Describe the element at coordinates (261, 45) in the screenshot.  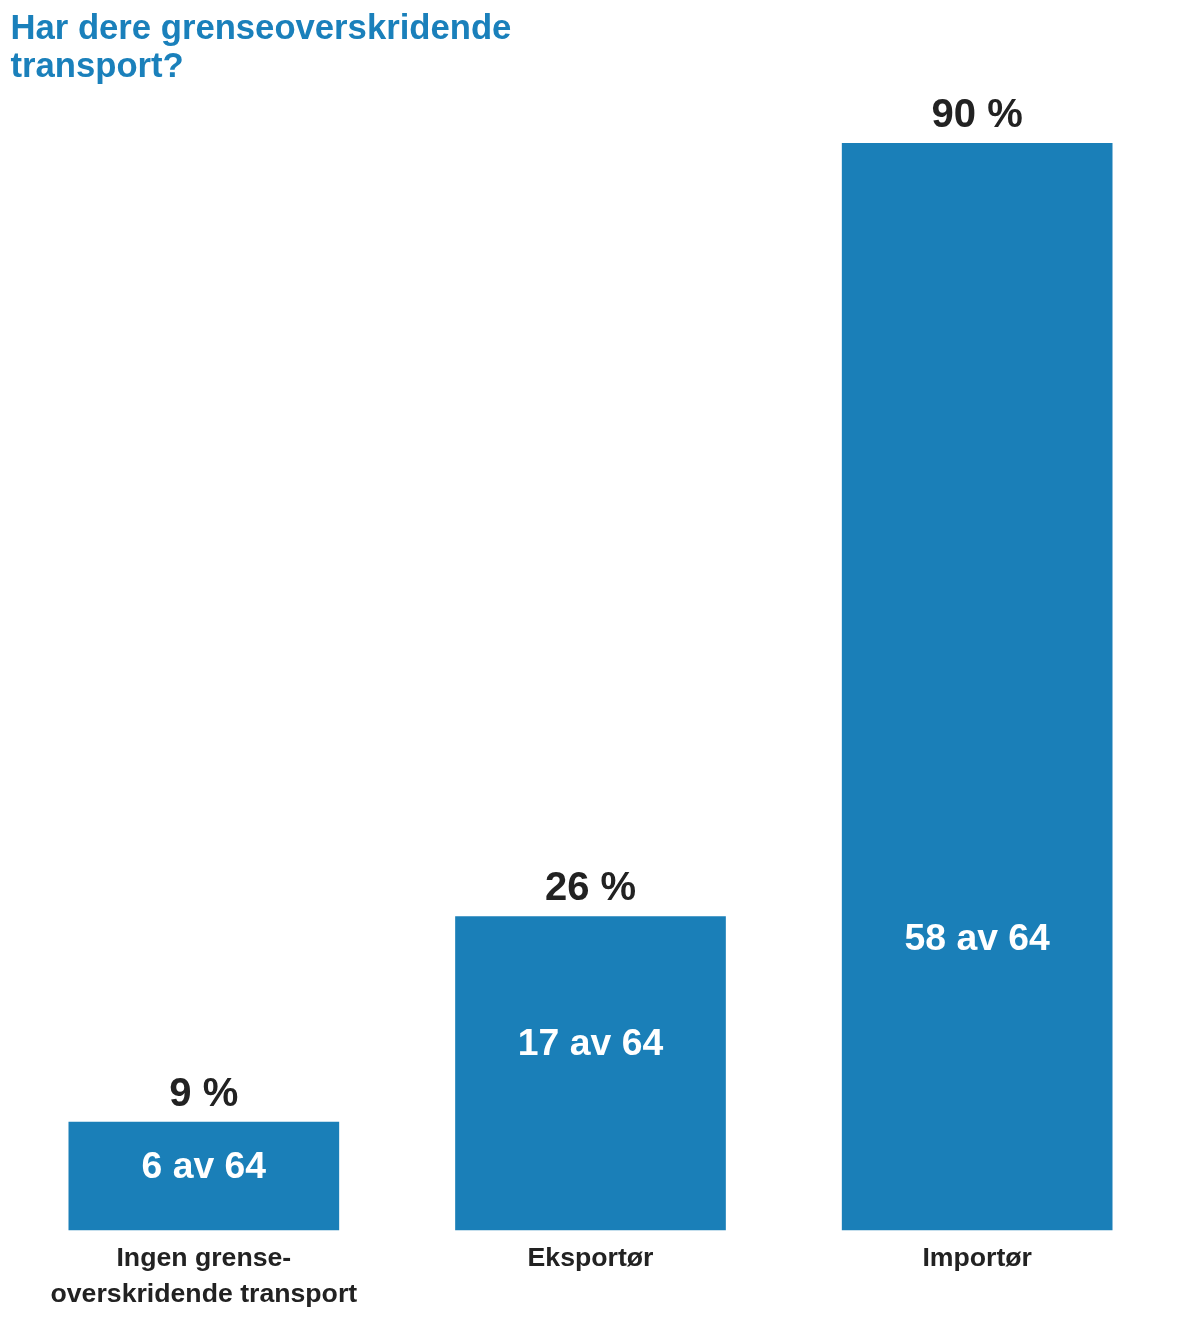
I see `chart-title: Har dere grenseoverskridende transport?` at that location.